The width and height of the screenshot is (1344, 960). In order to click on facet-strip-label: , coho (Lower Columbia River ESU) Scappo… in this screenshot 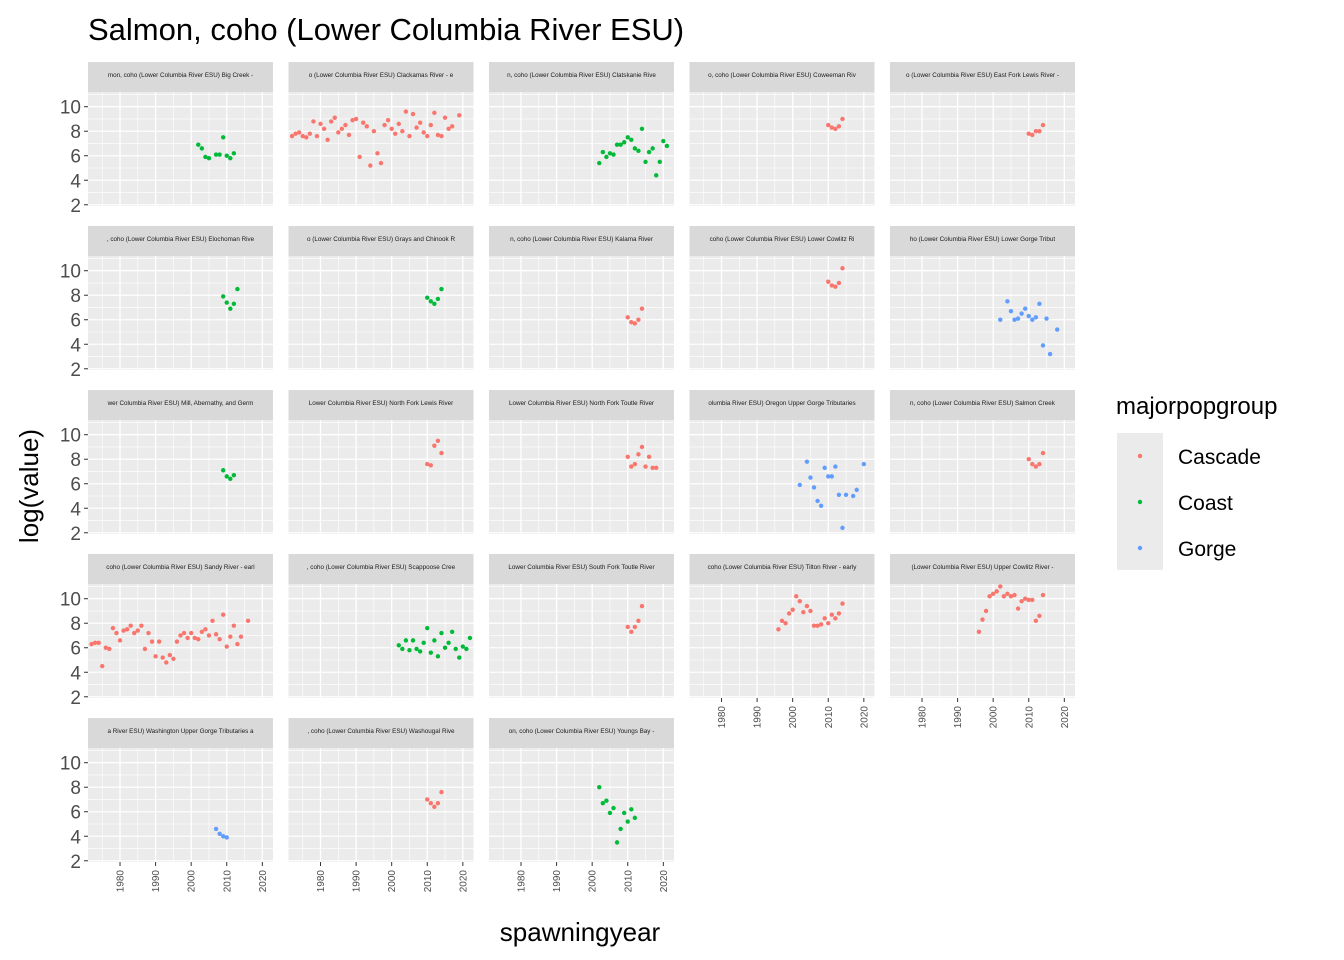, I will do `click(381, 567)`.